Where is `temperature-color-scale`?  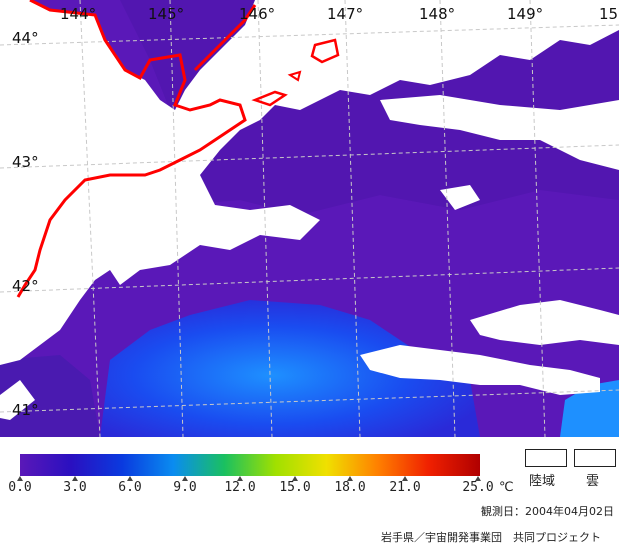 temperature-color-scale is located at coordinates (250, 465).